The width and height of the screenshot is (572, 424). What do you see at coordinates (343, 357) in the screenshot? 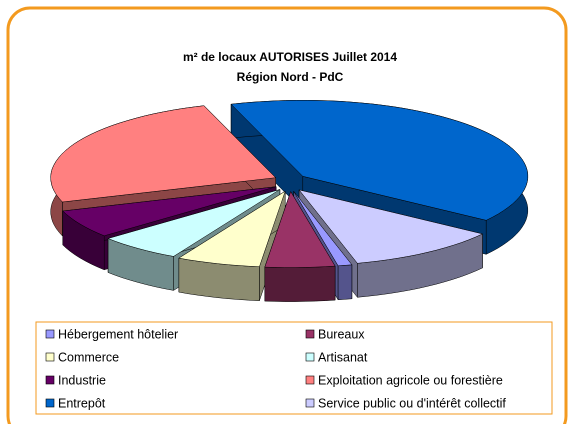
I see `legend-label: Artisanat` at bounding box center [343, 357].